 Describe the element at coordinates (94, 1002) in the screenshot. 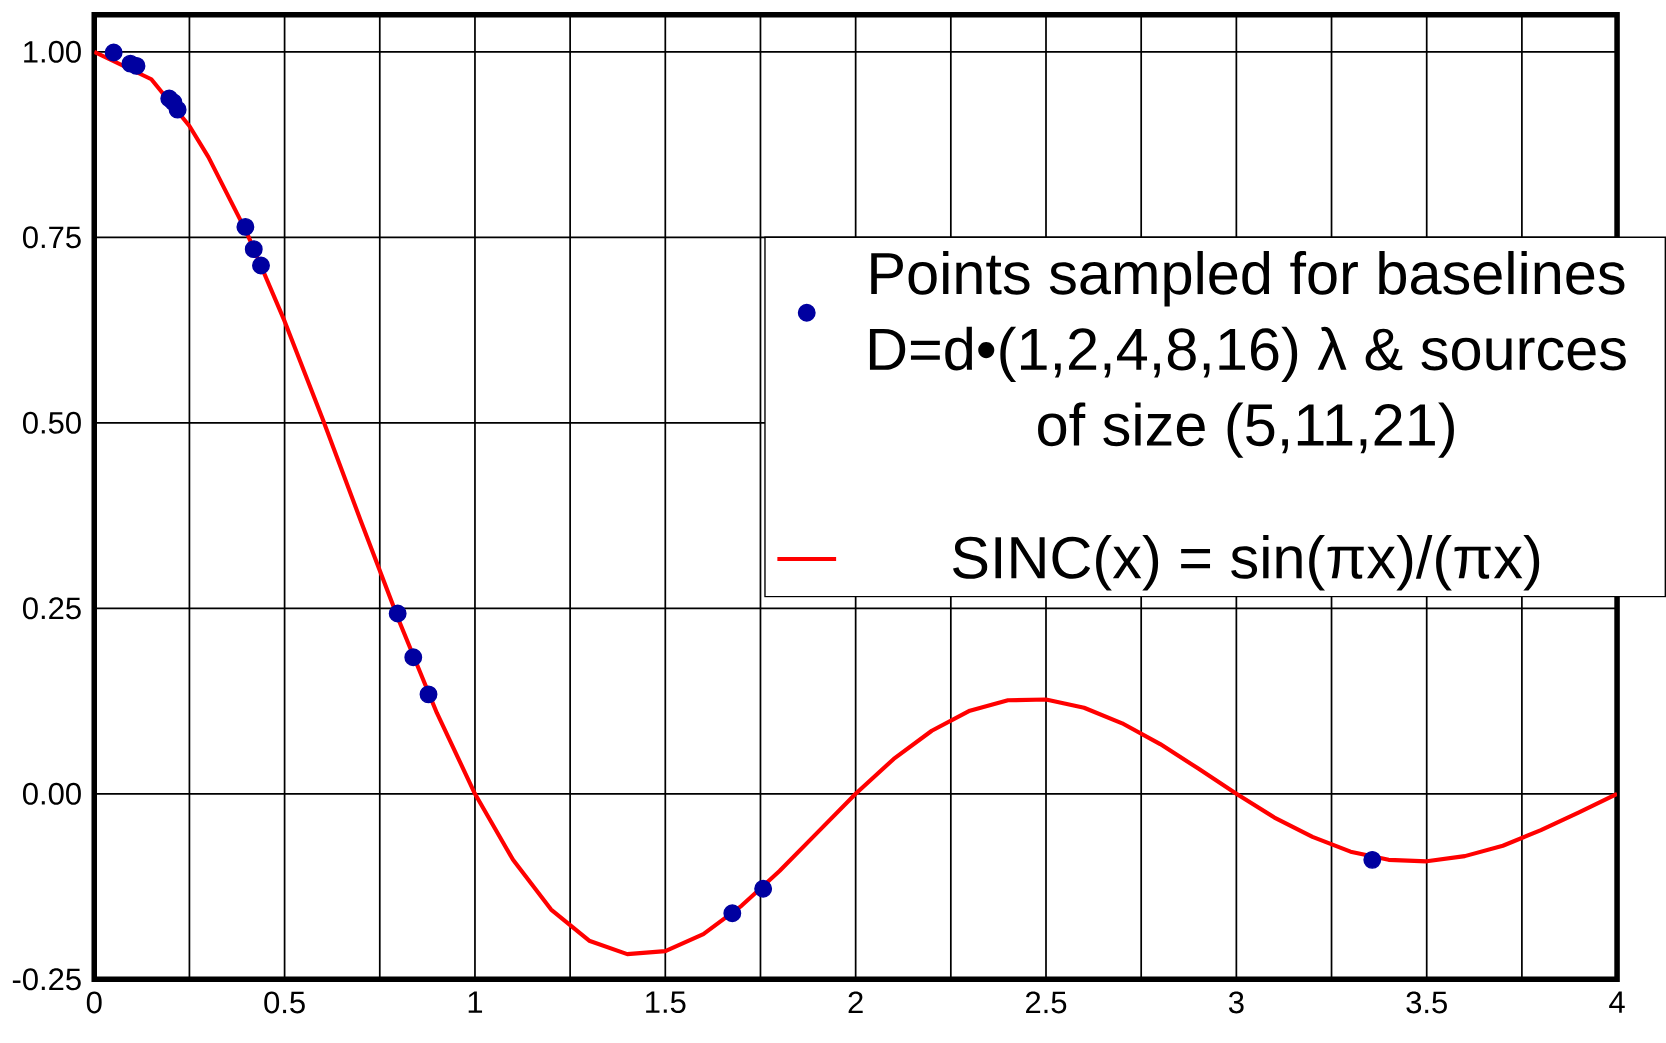

I see `x-tick-label: 0` at that location.